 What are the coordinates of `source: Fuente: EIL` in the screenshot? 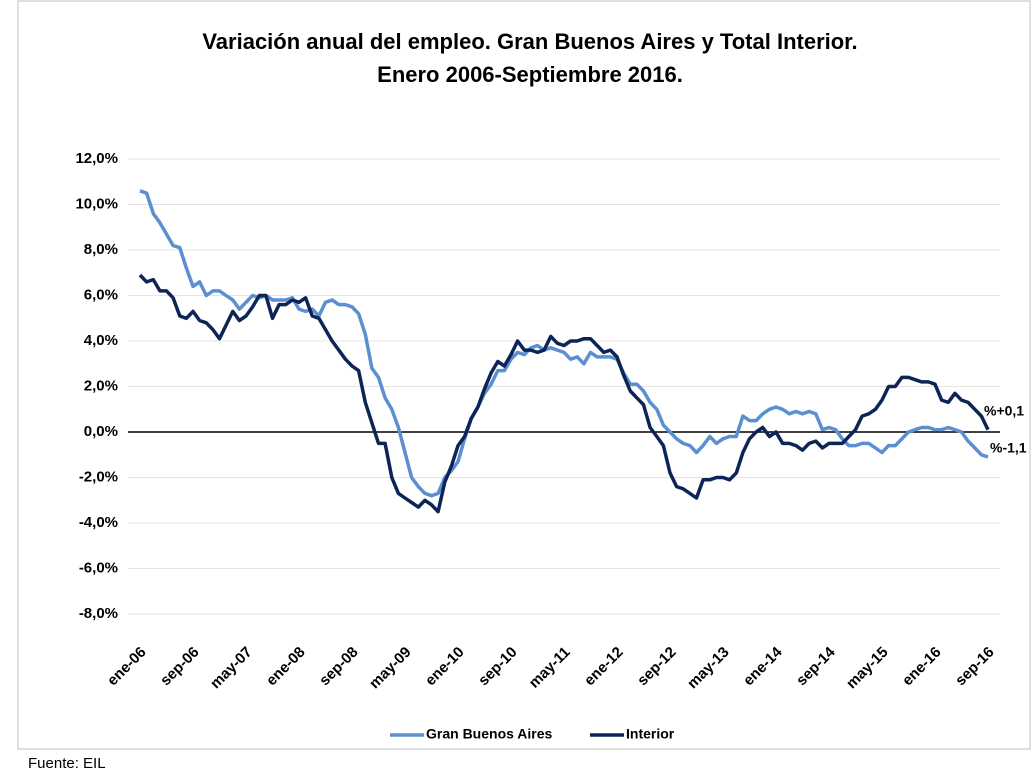 It's located at (67, 763).